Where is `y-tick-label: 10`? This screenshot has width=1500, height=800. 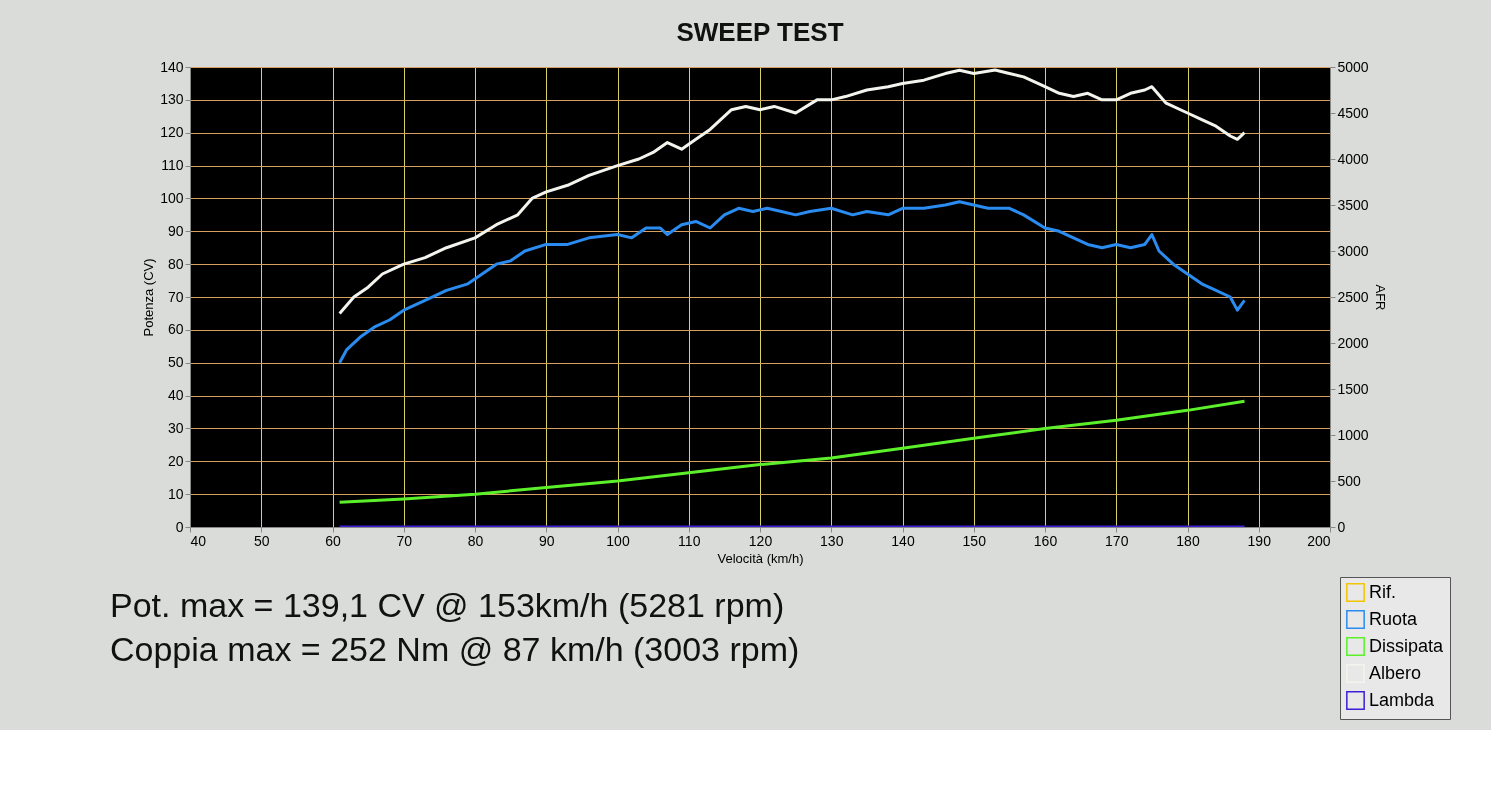 y-tick-label: 10 is located at coordinates (175, 493).